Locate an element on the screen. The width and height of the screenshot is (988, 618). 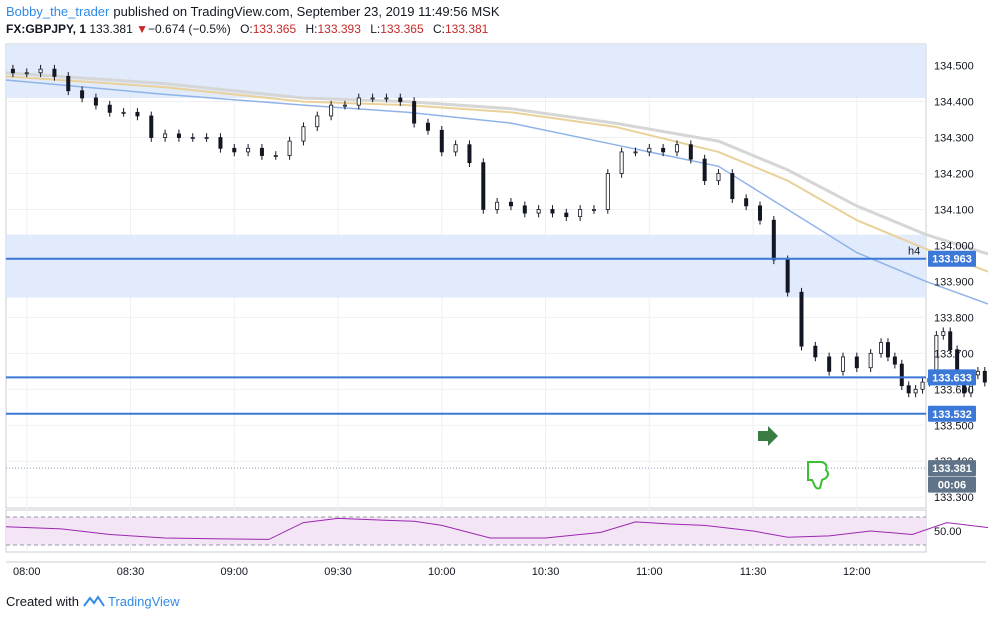
high-label: H: is located at coordinates (311, 29).